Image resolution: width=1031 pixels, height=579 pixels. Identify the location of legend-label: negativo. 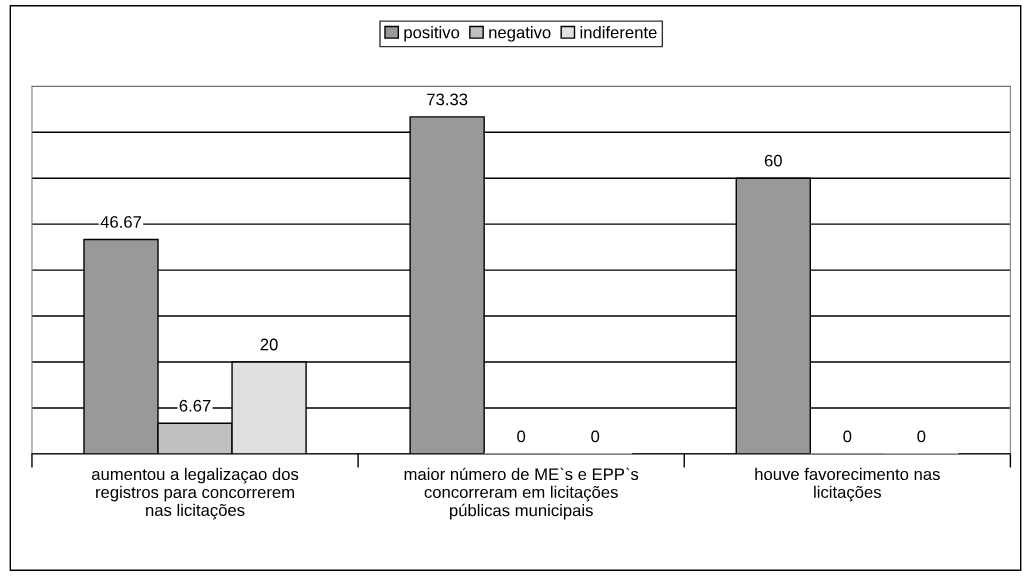
(520, 34).